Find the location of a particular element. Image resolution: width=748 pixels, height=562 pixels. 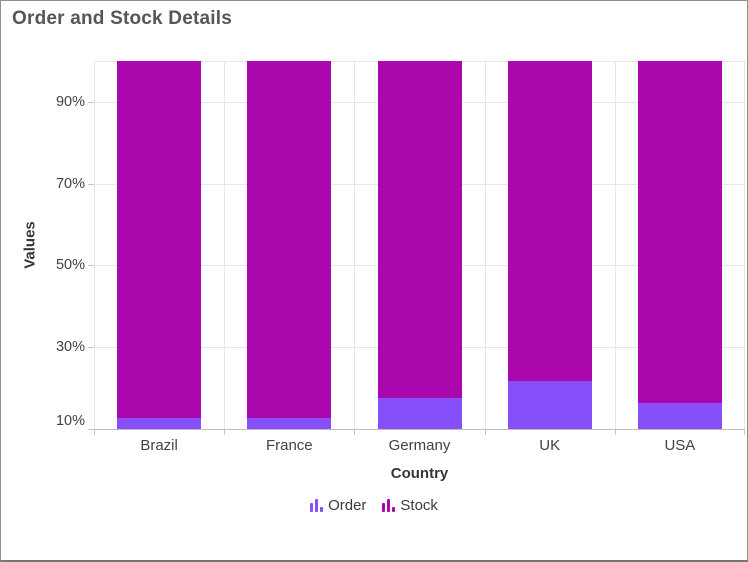

y-axis-label: 70% is located at coordinates (70, 183).